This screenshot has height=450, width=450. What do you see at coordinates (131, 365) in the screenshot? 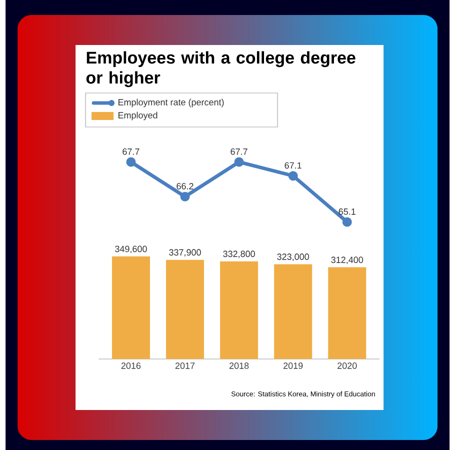
I see `x-tick-label: 2016` at bounding box center [131, 365].